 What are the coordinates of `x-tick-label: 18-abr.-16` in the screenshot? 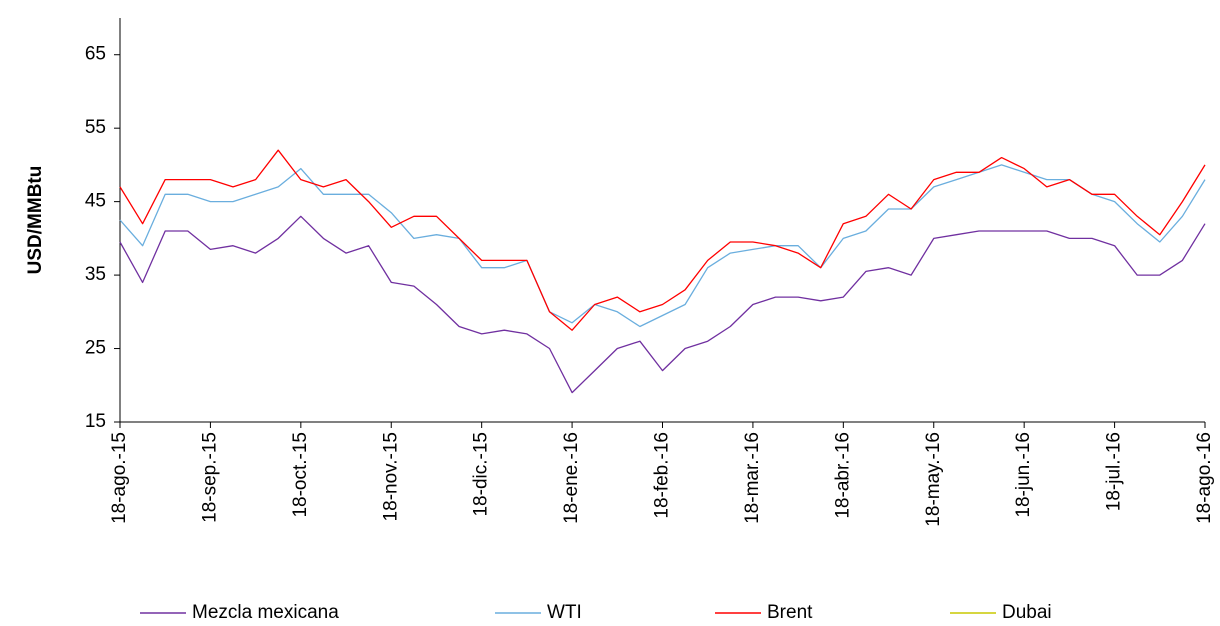 It's located at (842, 475).